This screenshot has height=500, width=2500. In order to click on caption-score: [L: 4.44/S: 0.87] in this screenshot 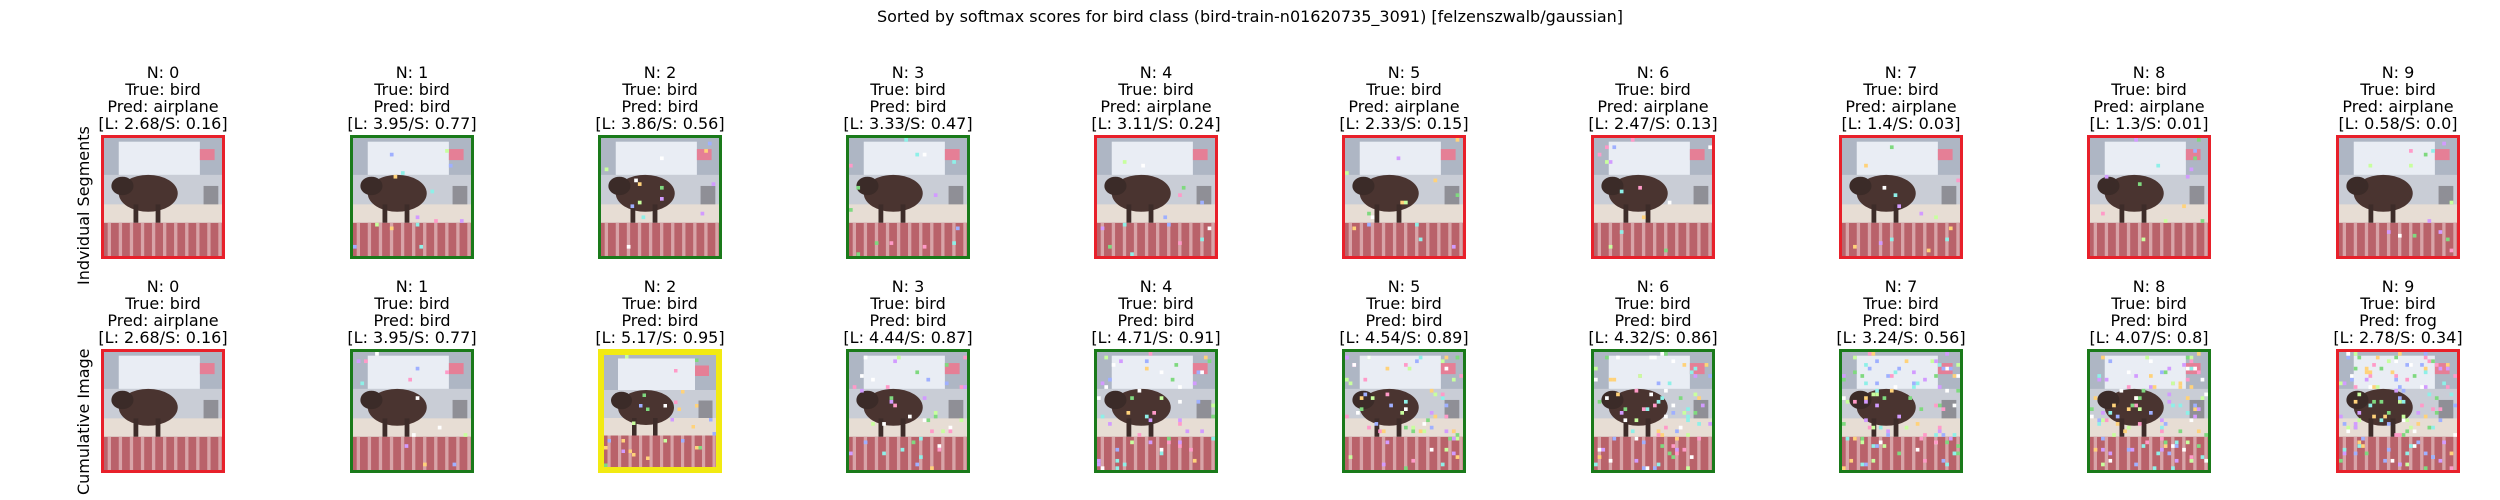, I will do `click(908, 337)`.